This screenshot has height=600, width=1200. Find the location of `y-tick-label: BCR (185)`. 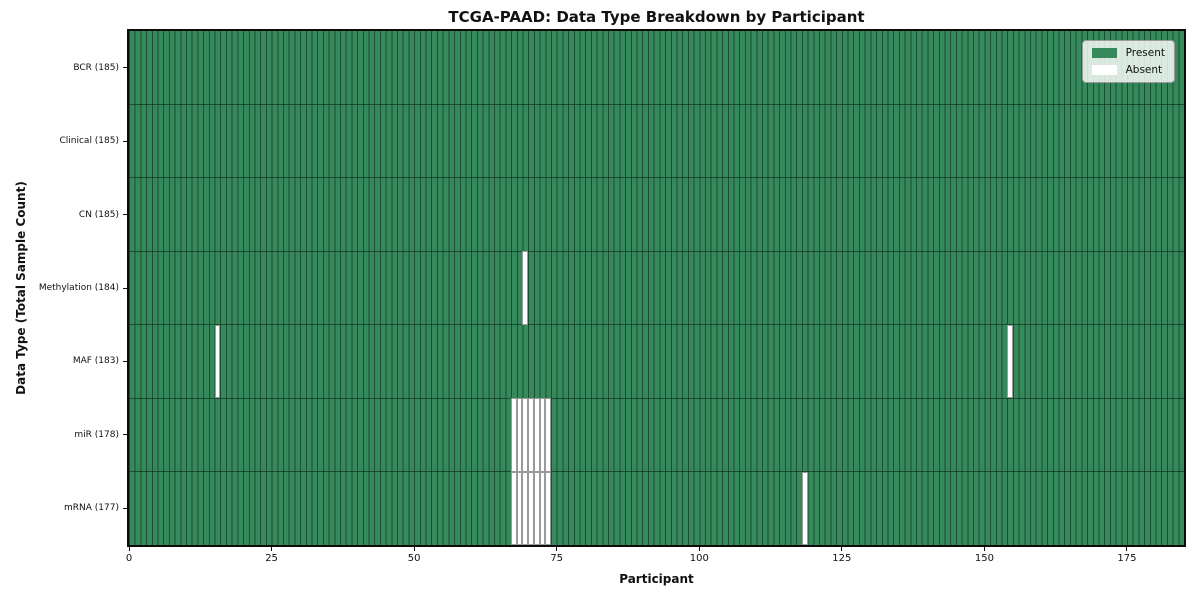

y-tick-label: BCR (185) is located at coordinates (96, 67).